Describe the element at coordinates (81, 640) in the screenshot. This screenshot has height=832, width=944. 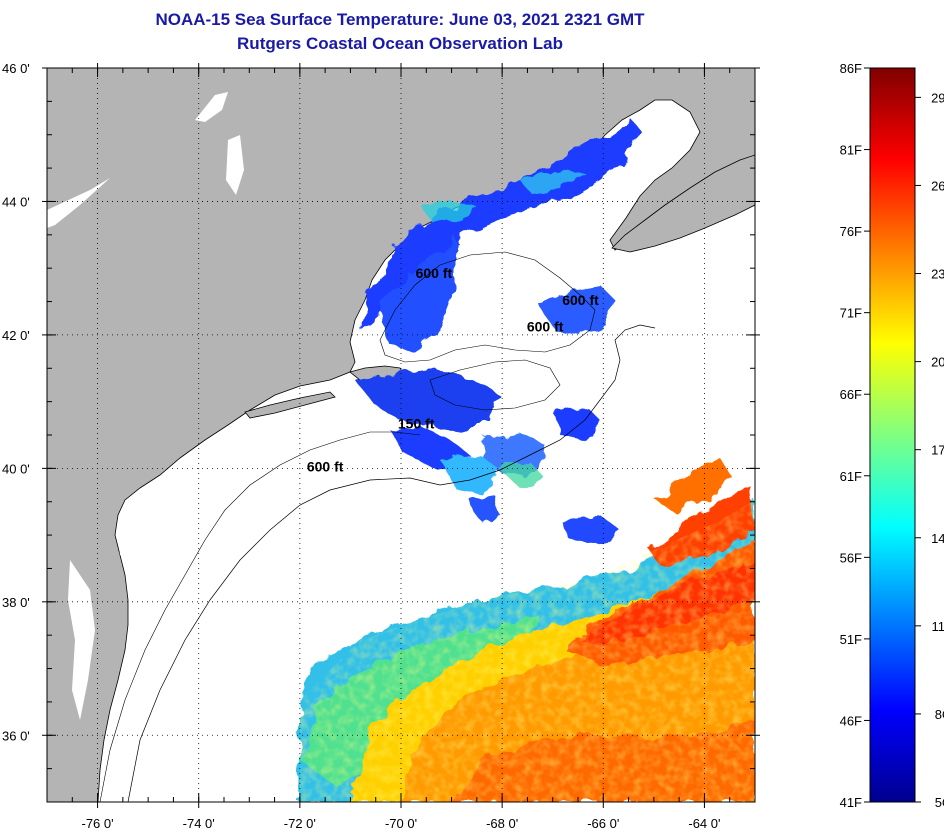
I see `chesapeake` at that location.